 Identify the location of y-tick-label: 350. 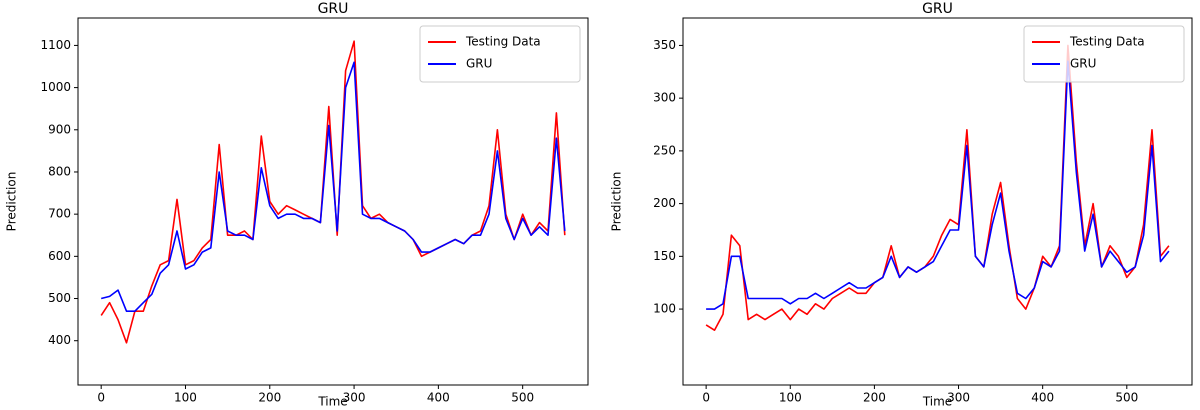
(664, 45).